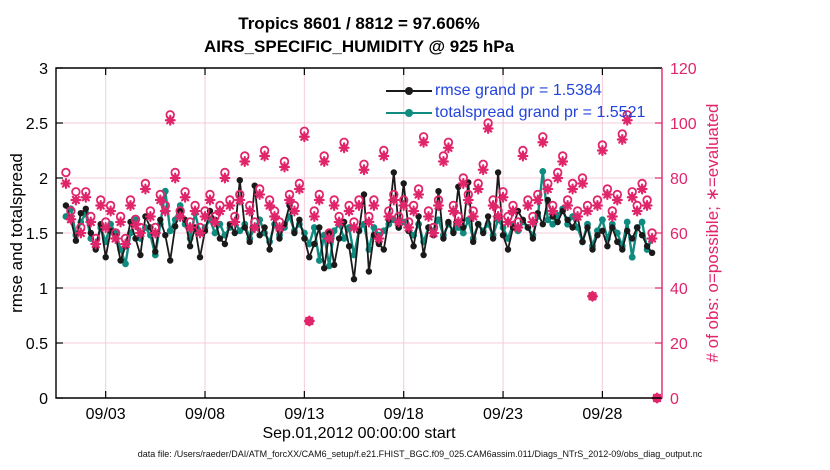 The image size is (830, 470). I want to click on y-tick-labels-left: 0 0.5 1 1.5 2 2.5 3, so click(37, 234).